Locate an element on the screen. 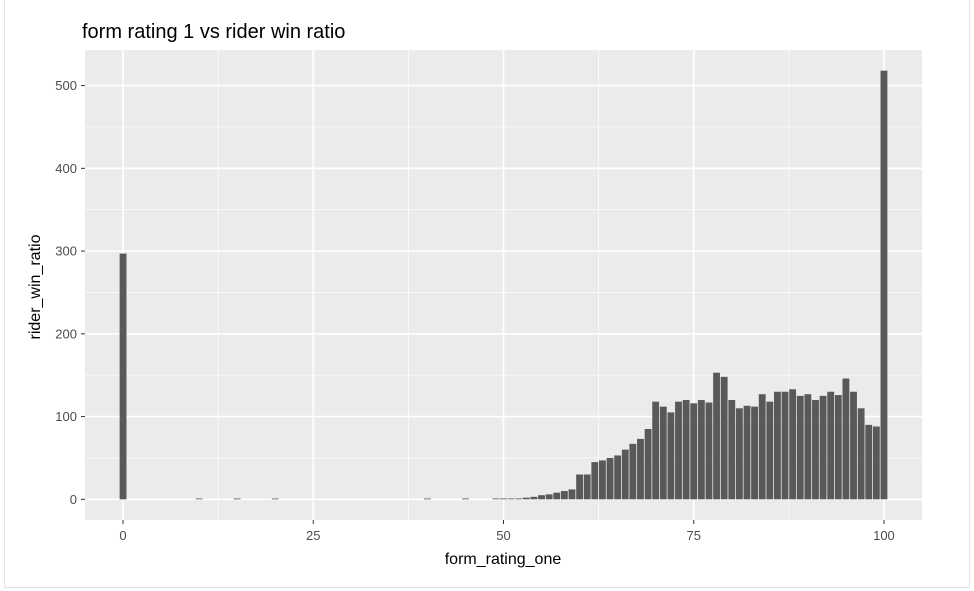 The height and width of the screenshot is (591, 974). y-tick-label: 100 is located at coordinates (66, 416).